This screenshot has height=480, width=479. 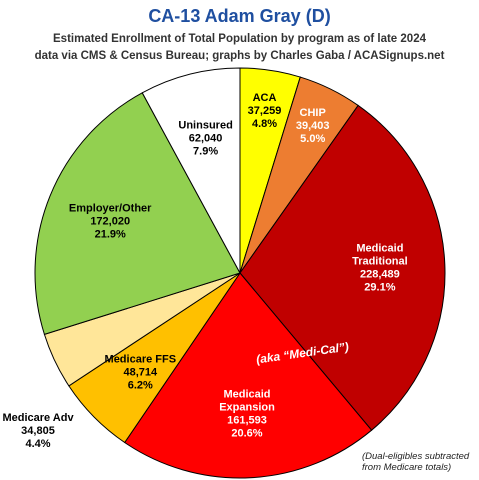 I want to click on slice-label-7-line-2: 7.9%, so click(x=205, y=151).